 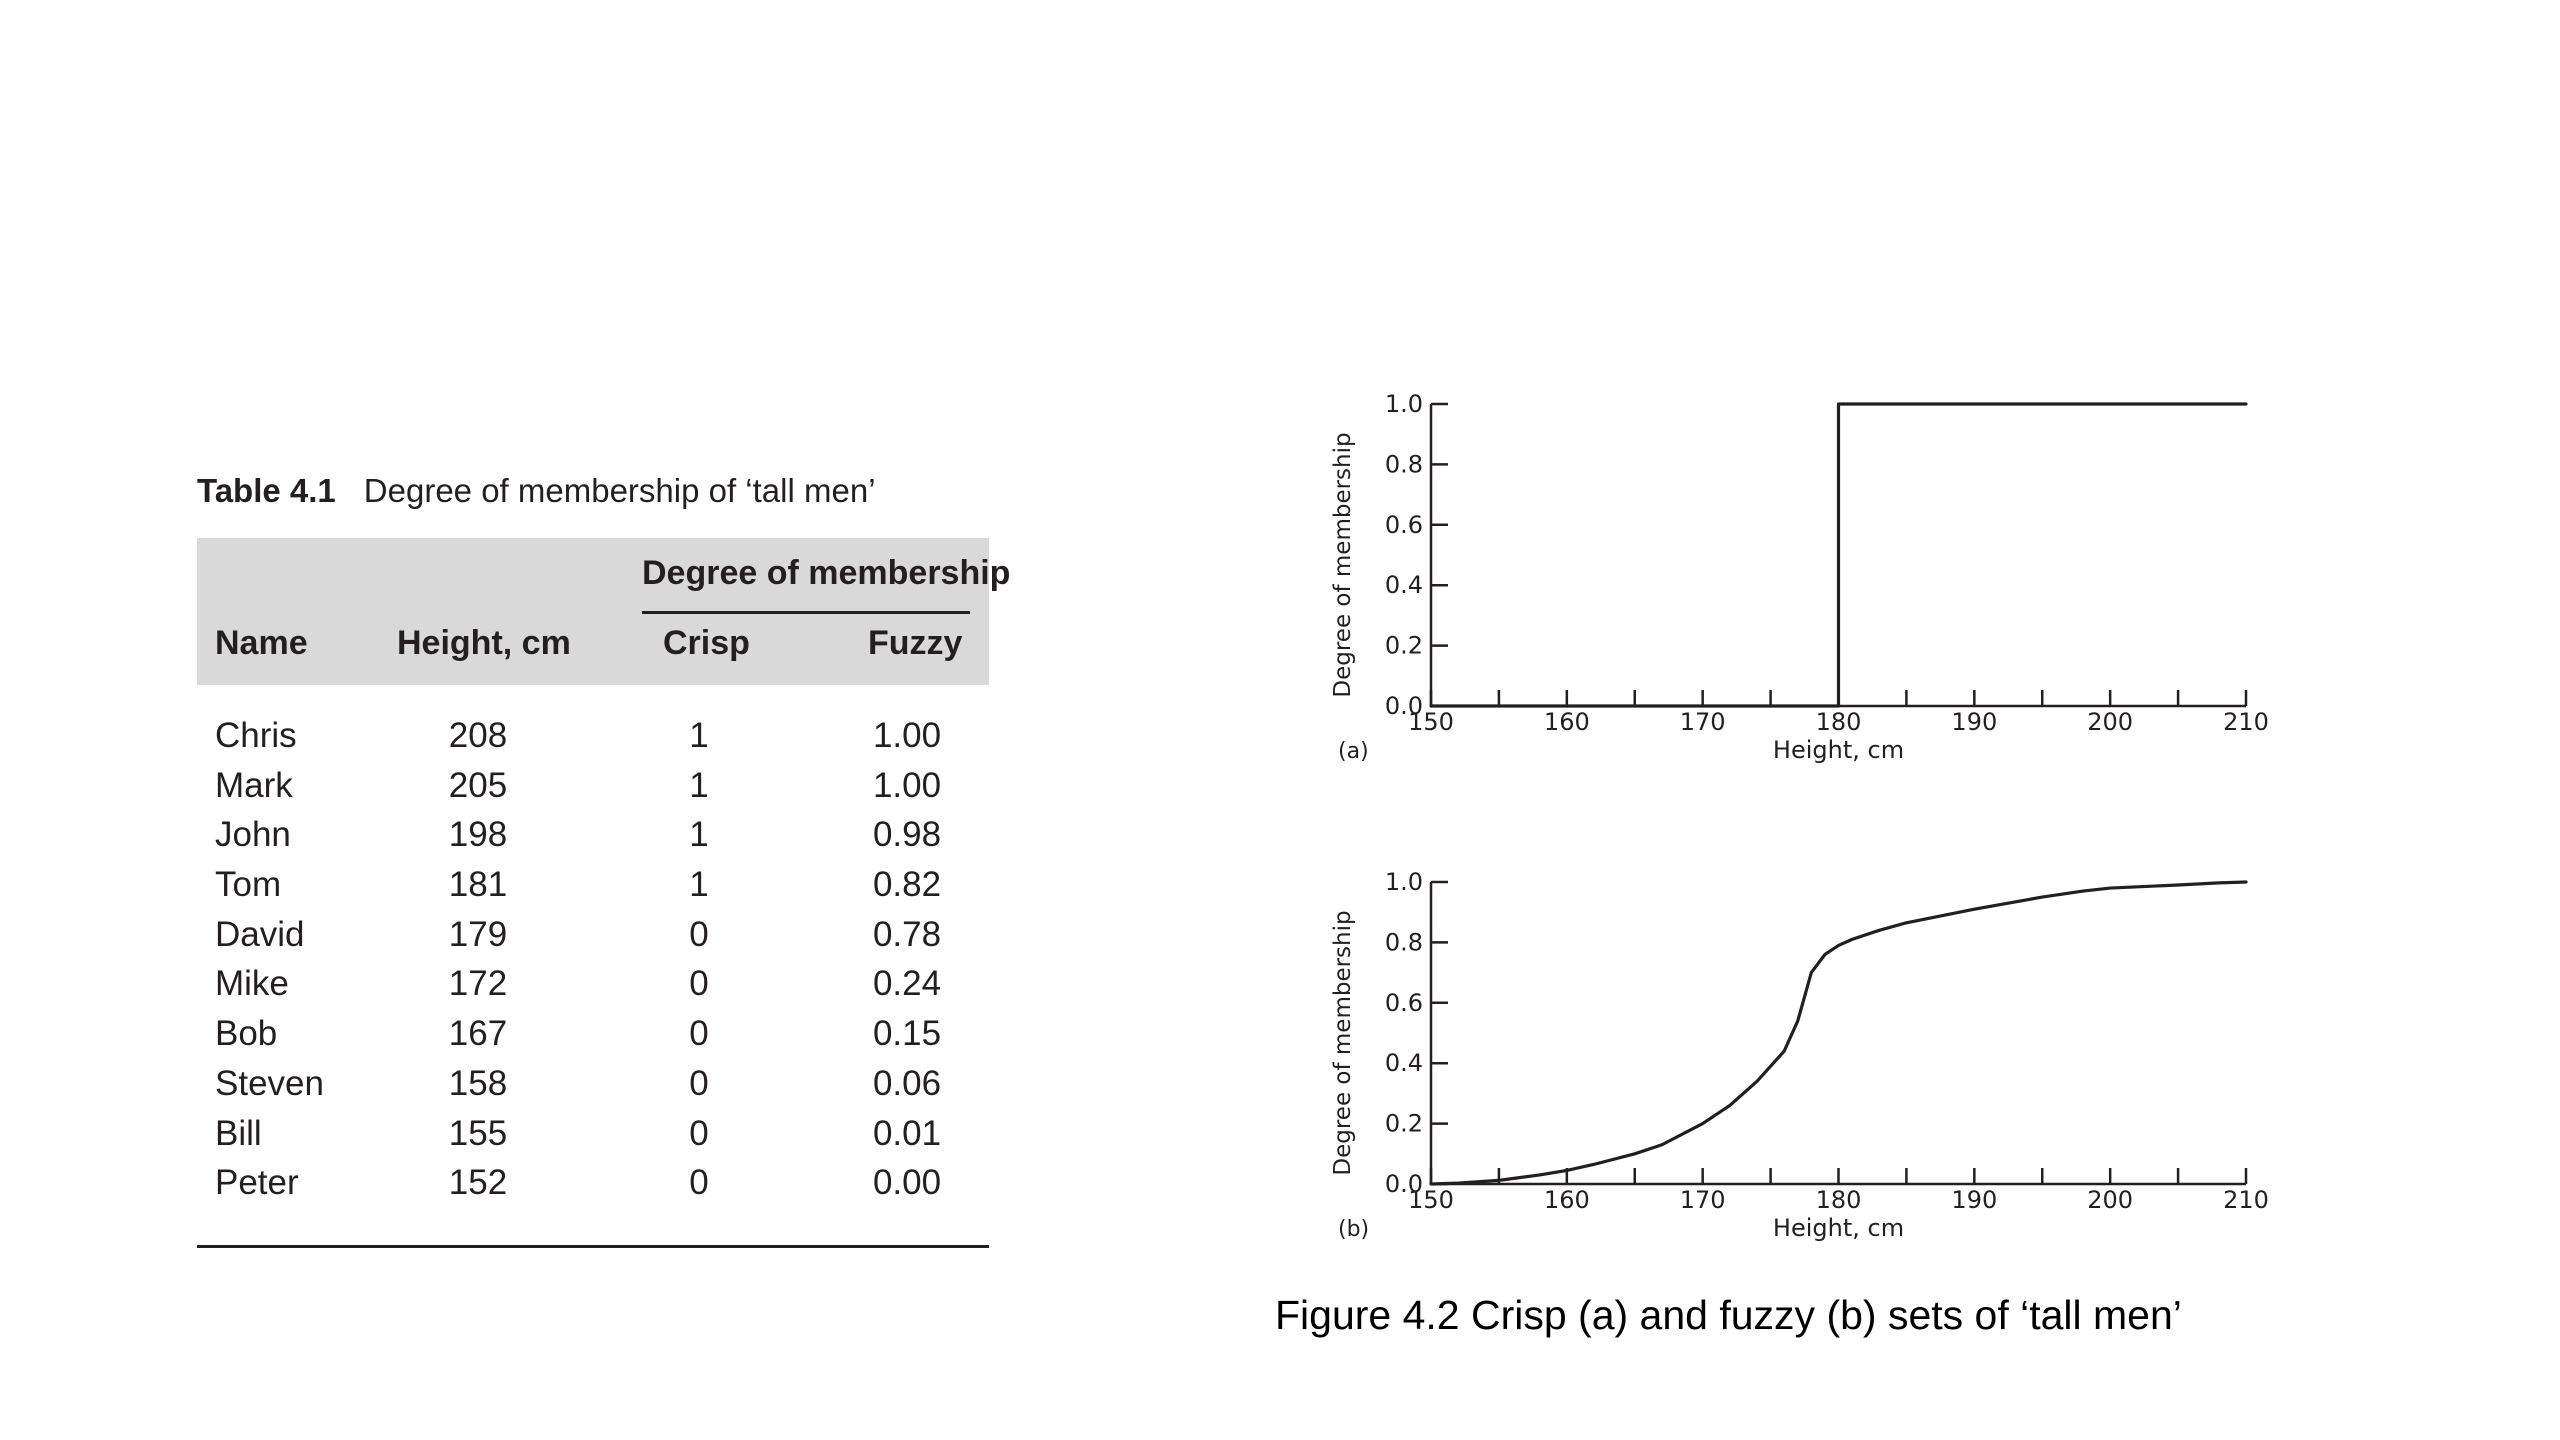 What do you see at coordinates (2246, 1200) in the screenshot?
I see `chart-fuzzy-x-tick-label: 210` at bounding box center [2246, 1200].